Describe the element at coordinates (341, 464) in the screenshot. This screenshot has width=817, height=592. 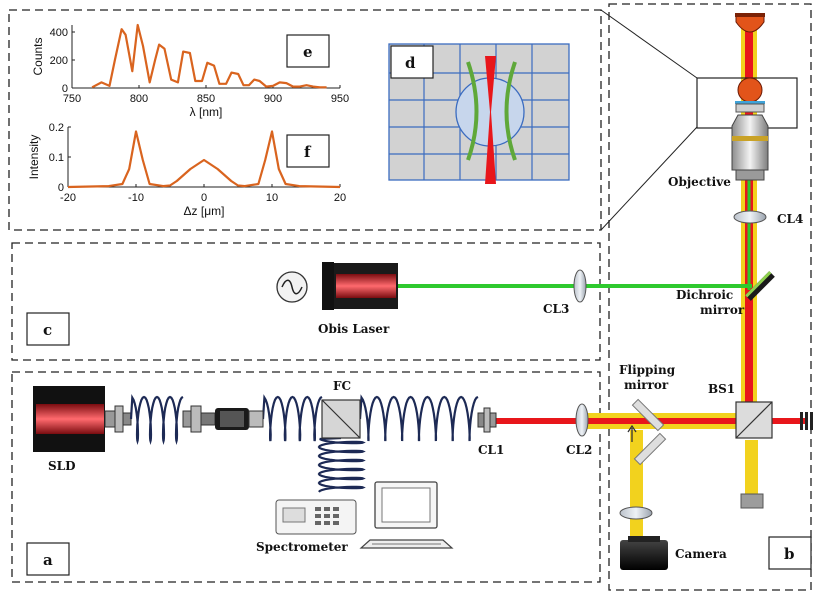
I see `fiber-coil-to-spectrometer` at that location.